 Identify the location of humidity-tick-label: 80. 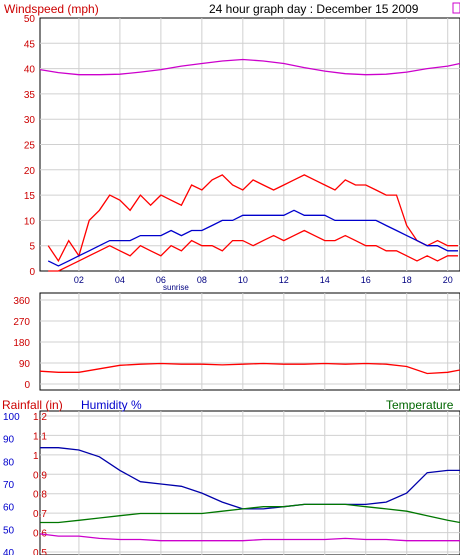
(9, 462).